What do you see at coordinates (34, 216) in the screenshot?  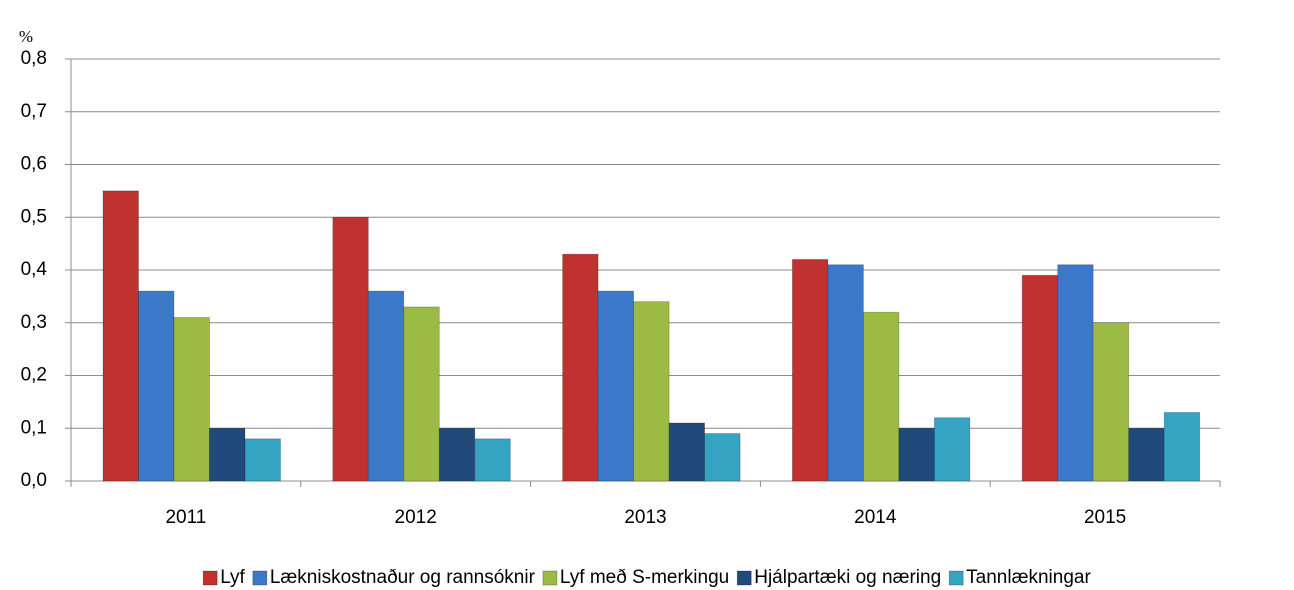 I see `y-tick-label: 0,5` at bounding box center [34, 216].